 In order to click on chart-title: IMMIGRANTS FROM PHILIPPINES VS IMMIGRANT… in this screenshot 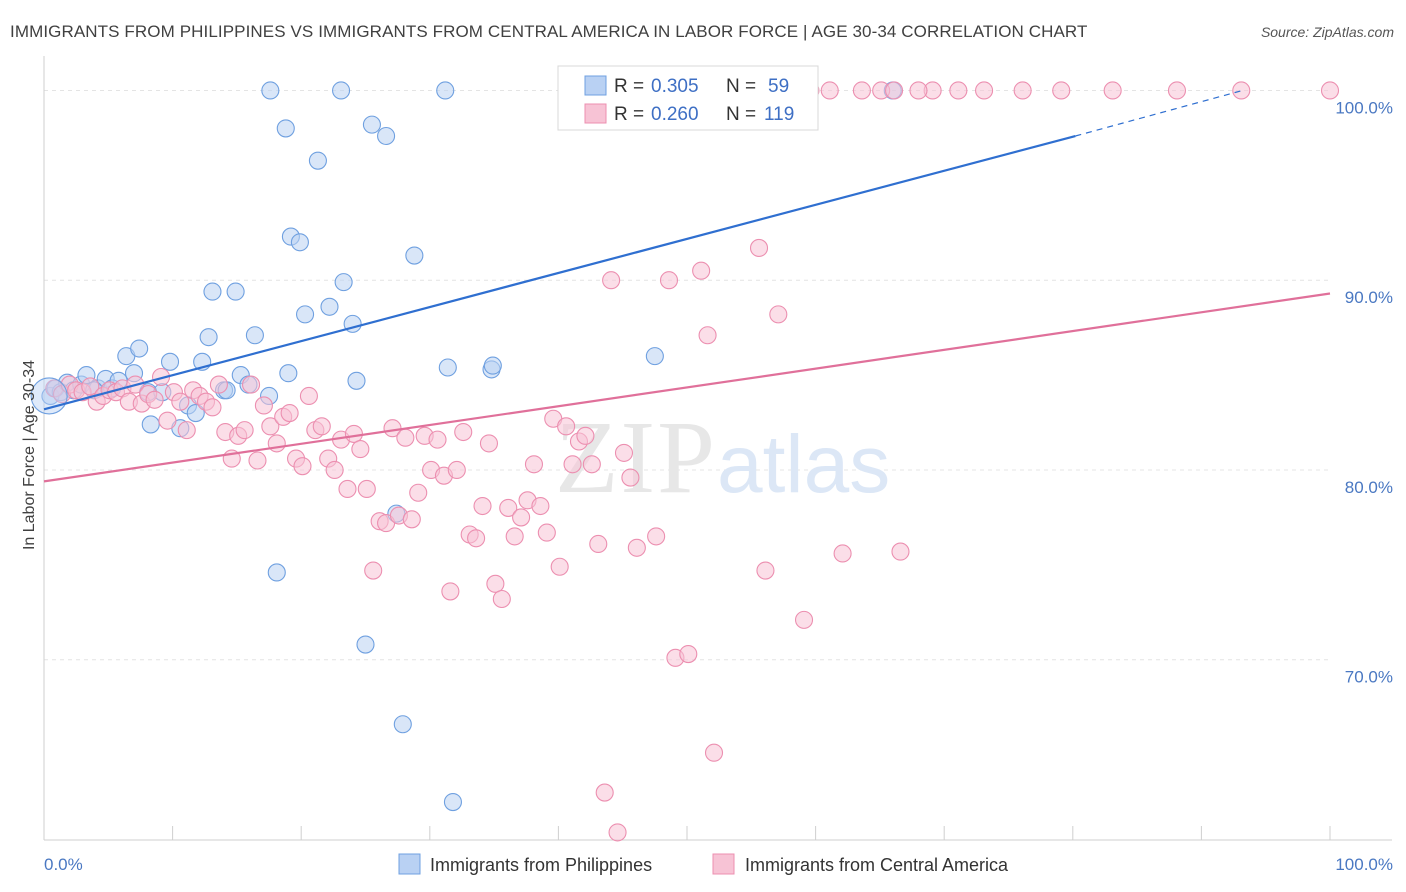, I will do `click(549, 31)`.